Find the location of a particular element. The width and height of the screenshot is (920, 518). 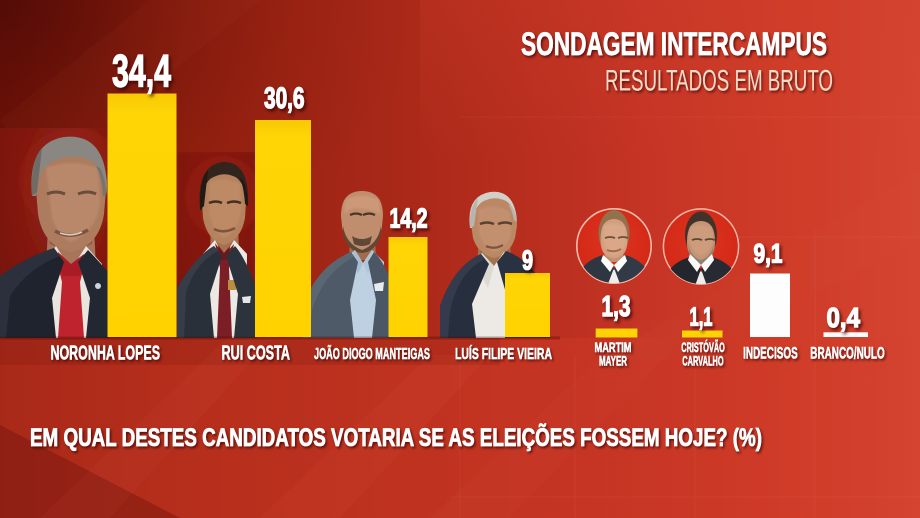

svg-text: CARVALHO is located at coordinates (703, 361).